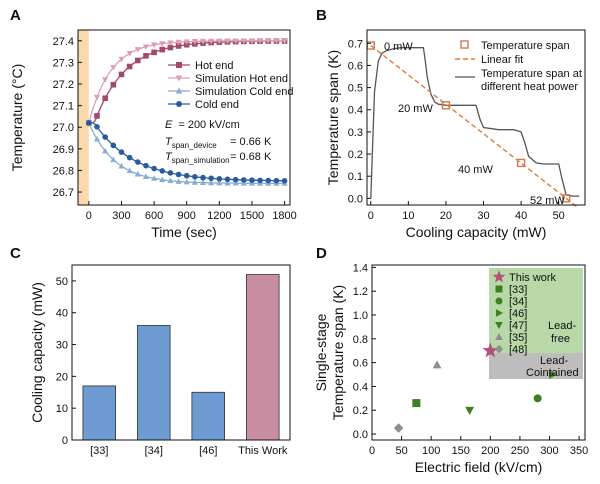 This screenshot has width=600, height=484. Describe the element at coordinates (63, 107) in the screenshot. I see `y-tick-label: 27.1` at that location.